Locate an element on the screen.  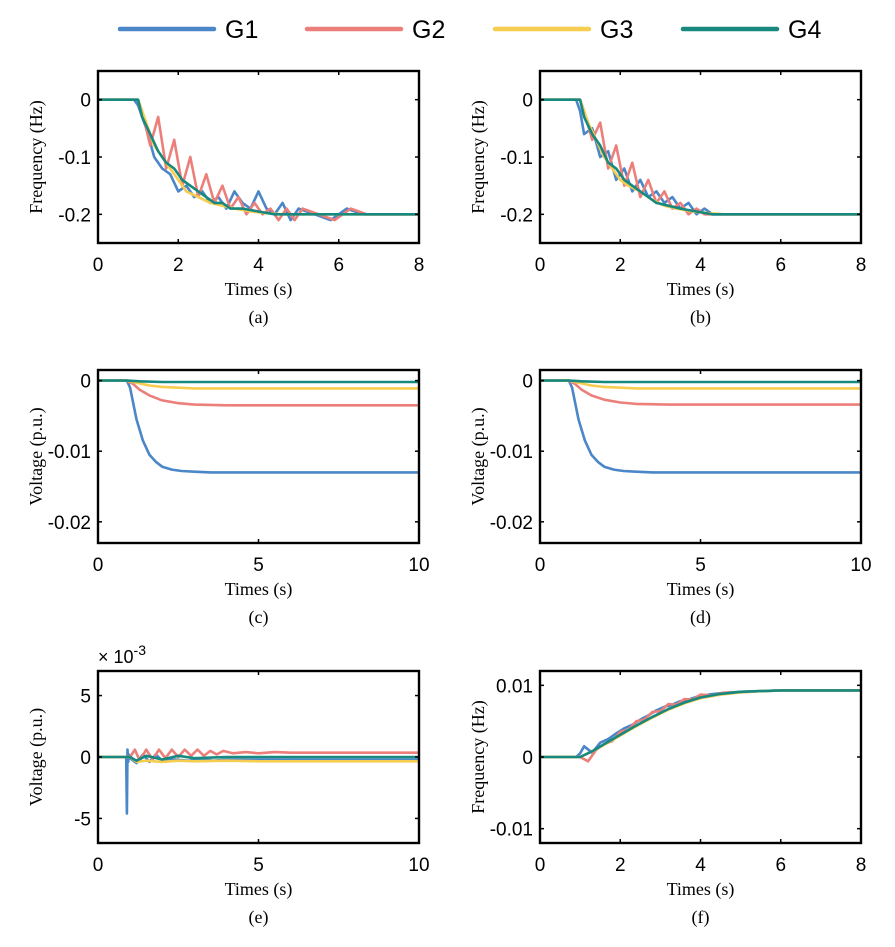
series-line-c-g2 is located at coordinates (258, 393).